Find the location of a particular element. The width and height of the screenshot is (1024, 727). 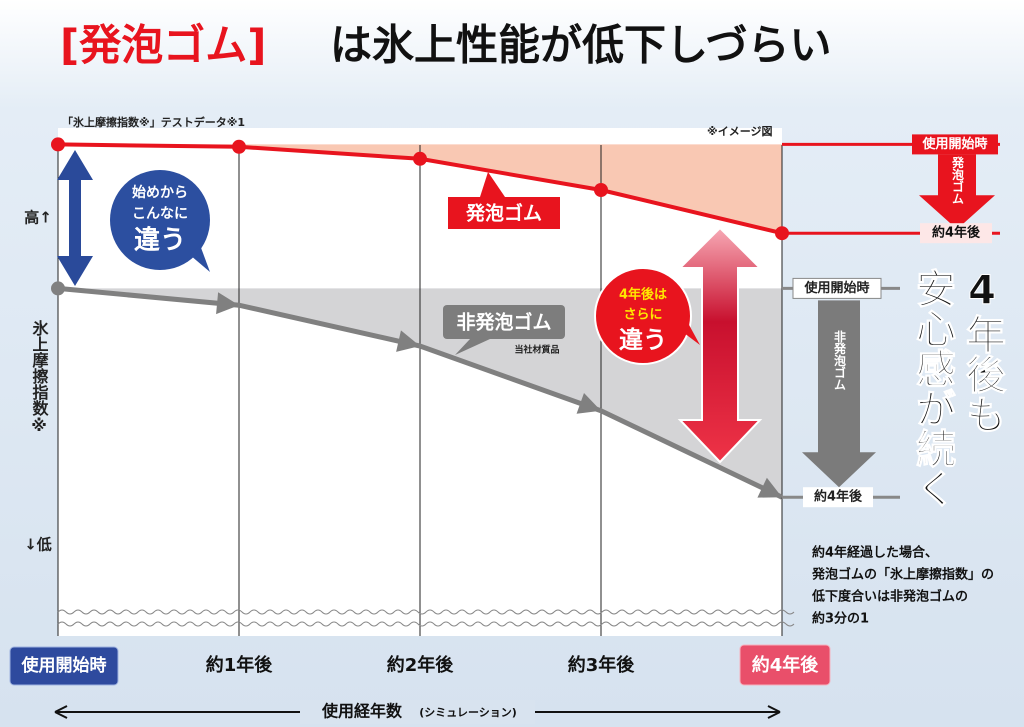

summary-line: 低下度合いは非発泡ゴムの is located at coordinates (889, 597).